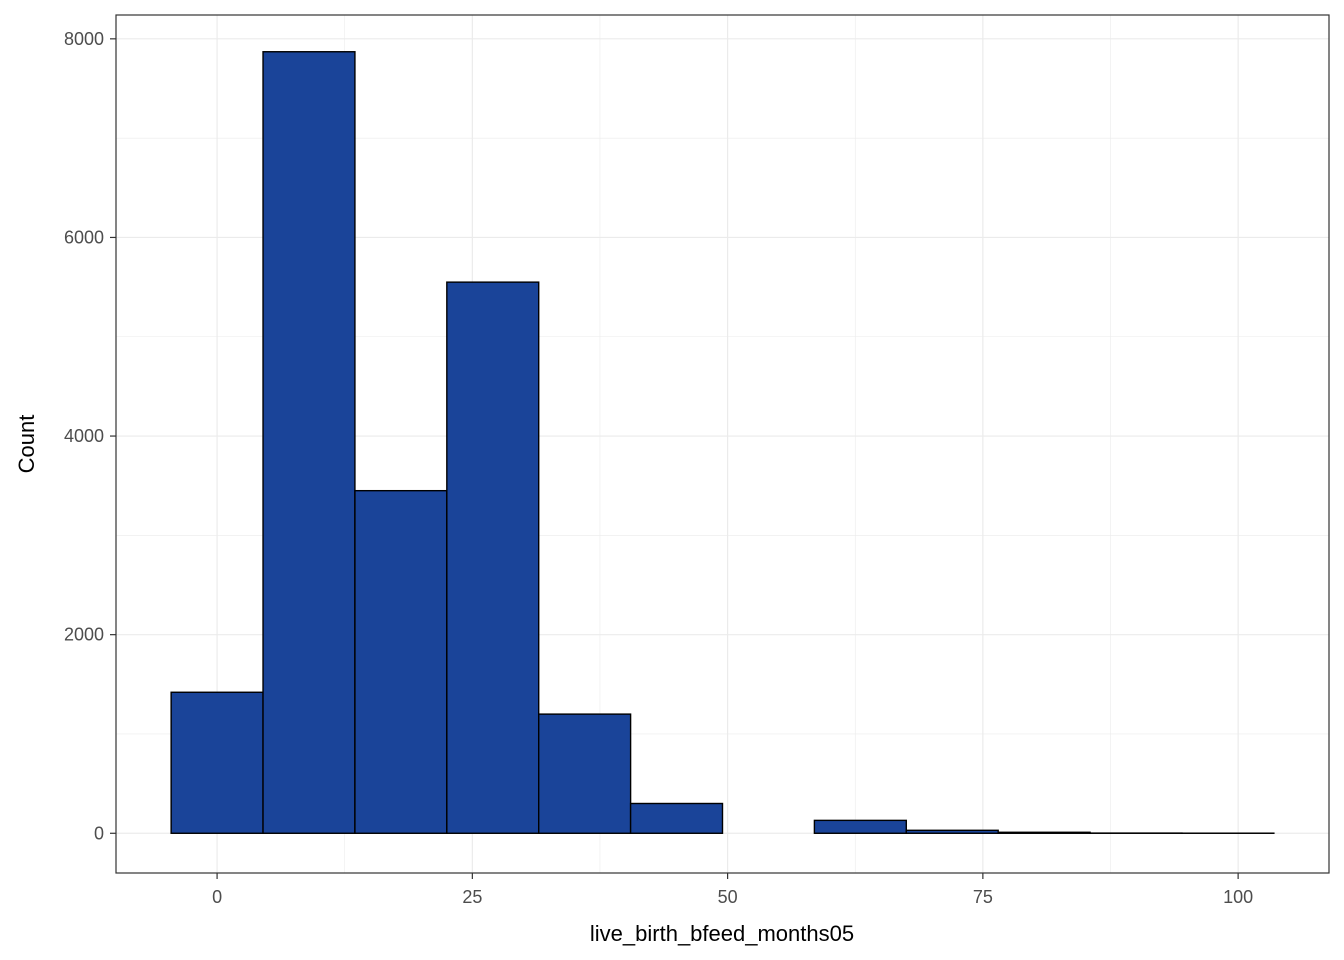 The height and width of the screenshot is (960, 1344). Describe the element at coordinates (983, 897) in the screenshot. I see `x-tick-label: 75` at that location.